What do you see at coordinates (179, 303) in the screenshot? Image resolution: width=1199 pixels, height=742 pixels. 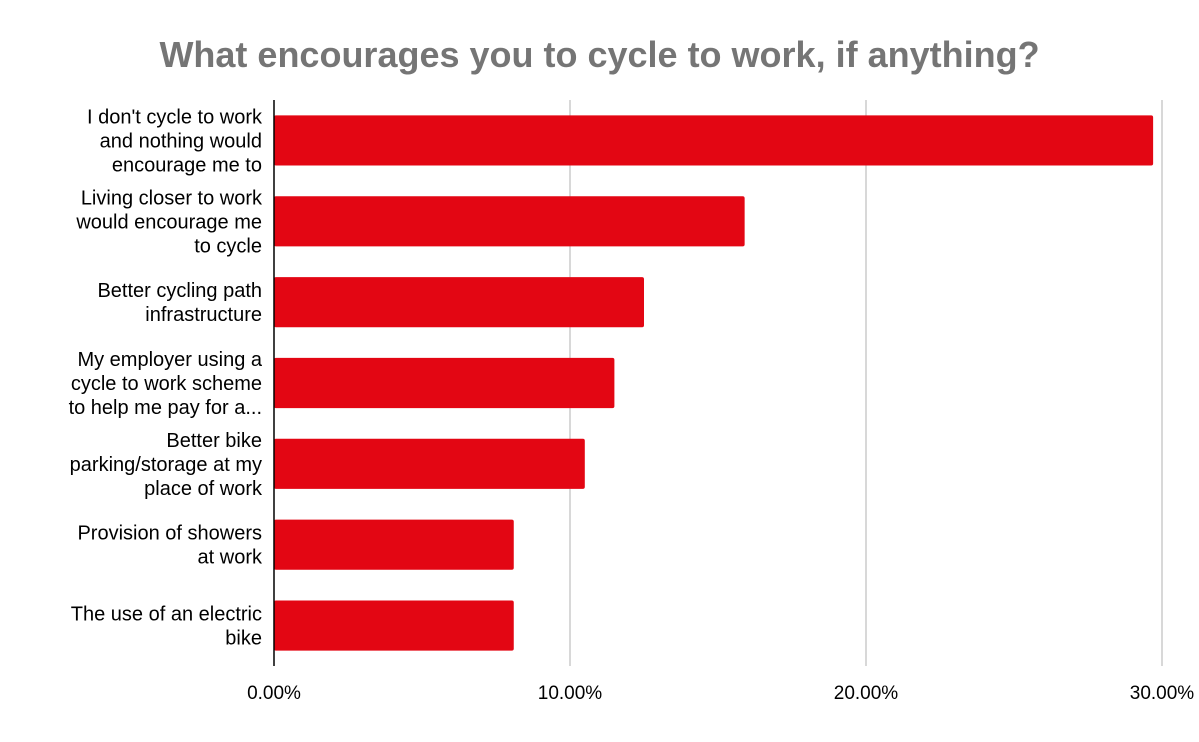 I see `category-label-2: Better cycling path infrastructure` at bounding box center [179, 303].